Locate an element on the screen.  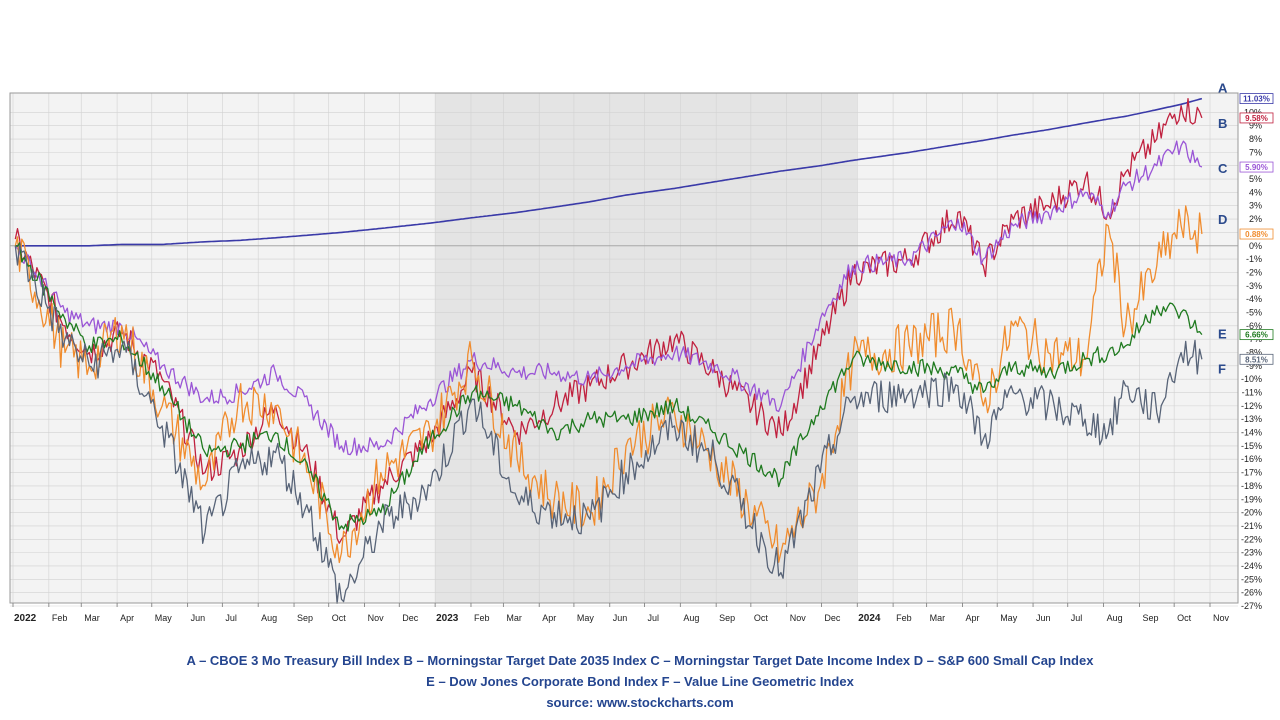
y-tick-label: 4% is located at coordinates (1255, 192).